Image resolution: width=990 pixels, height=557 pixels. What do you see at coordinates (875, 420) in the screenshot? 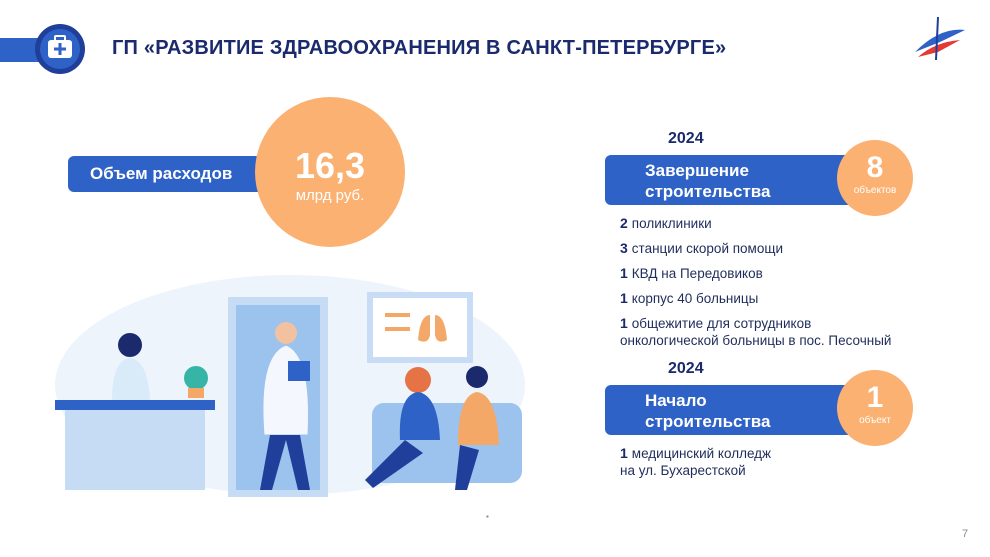
I see `count-unit: объект` at bounding box center [875, 420].